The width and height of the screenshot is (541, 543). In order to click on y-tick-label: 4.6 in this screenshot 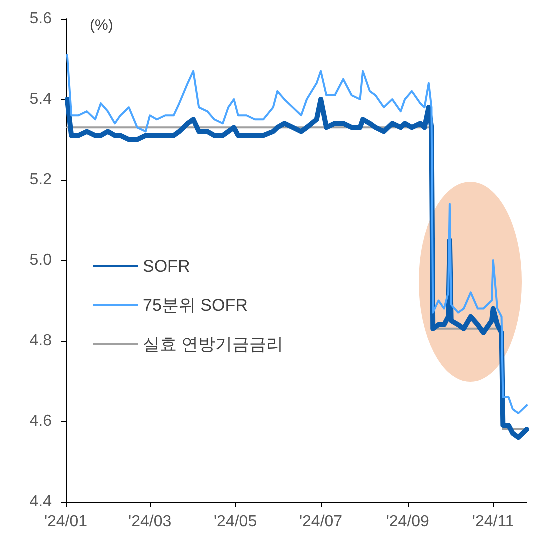, I will do `click(41, 421)`.